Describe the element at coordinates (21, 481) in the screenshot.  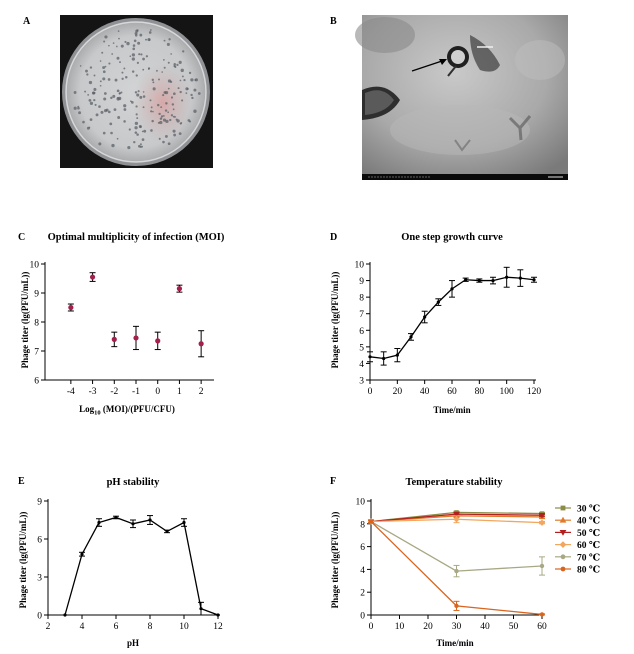
I see `panel-label-e: E` at that location.